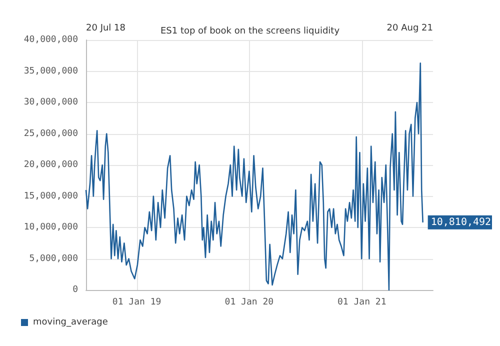 This screenshot has height=346, width=500. What do you see at coordinates (51, 165) in the screenshot?
I see `y-tick-label: 20,000,000` at bounding box center [51, 165].